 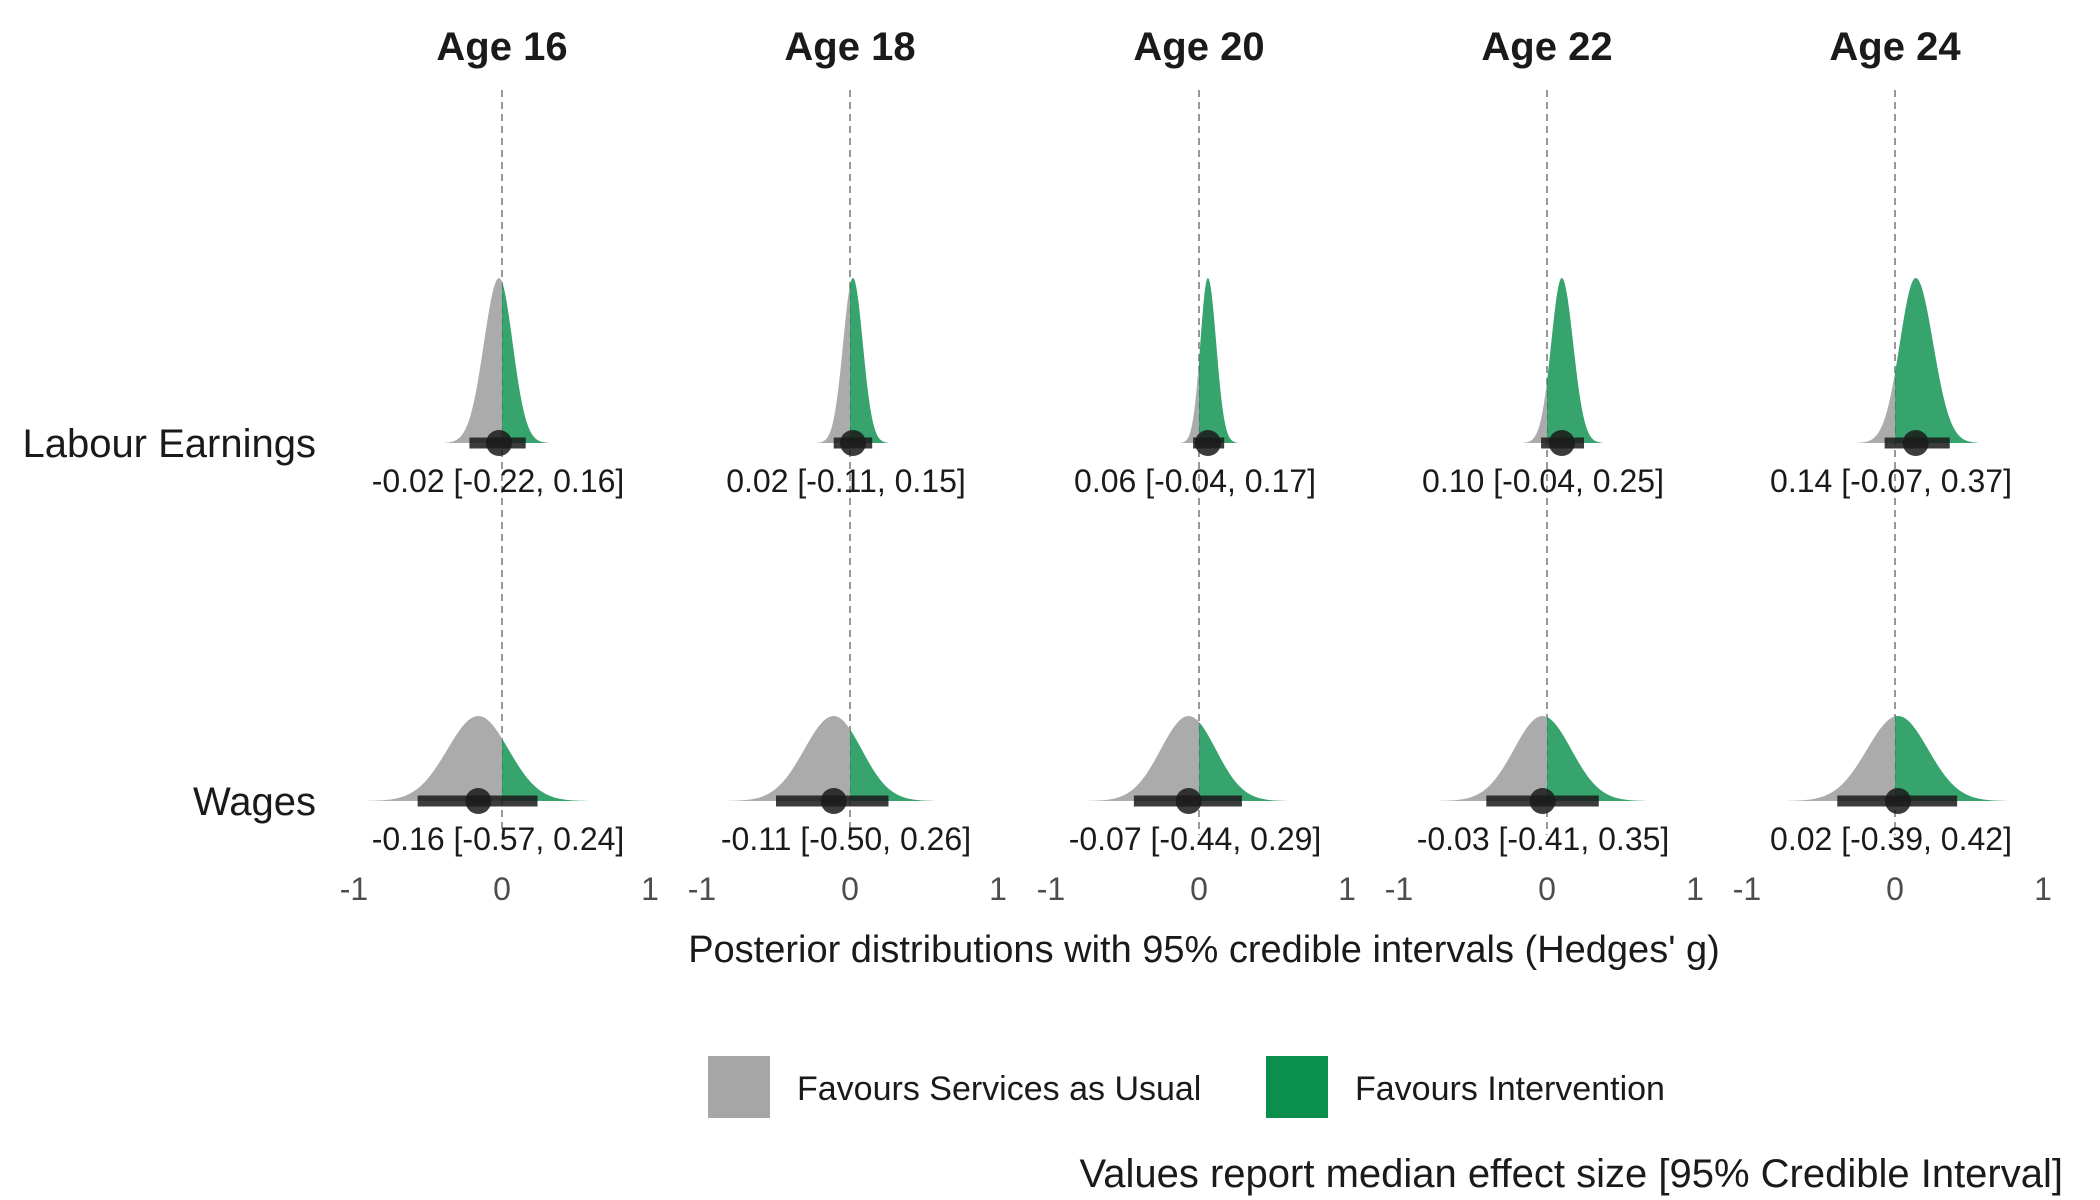 I want to click on interval-label-labour-earnings-age-16: -0.02 [-0.22, 0.16], so click(x=498, y=481).